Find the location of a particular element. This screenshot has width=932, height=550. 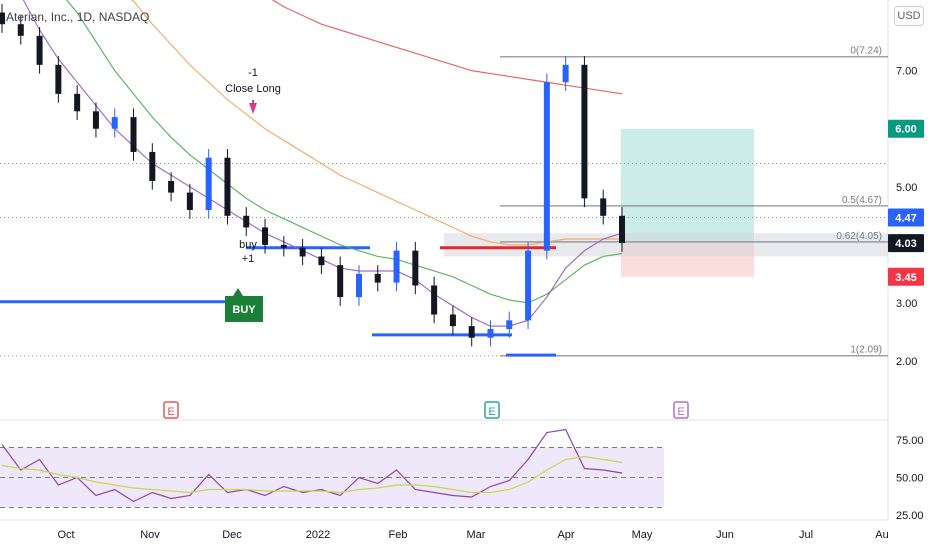

buy-label: buy is located at coordinates (248, 245).